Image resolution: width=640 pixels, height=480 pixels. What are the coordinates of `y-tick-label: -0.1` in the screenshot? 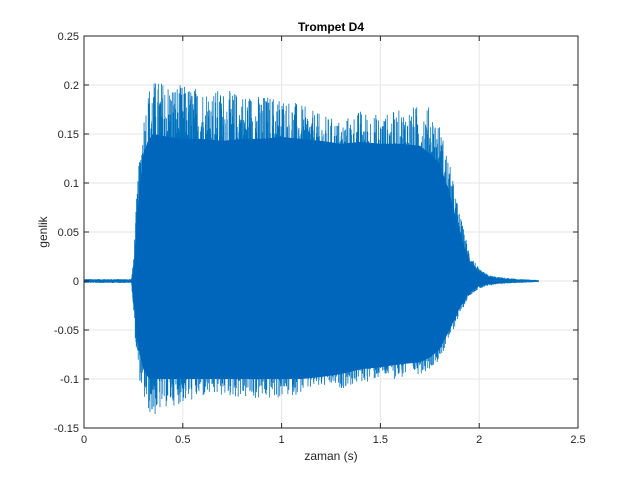 It's located at (69, 380).